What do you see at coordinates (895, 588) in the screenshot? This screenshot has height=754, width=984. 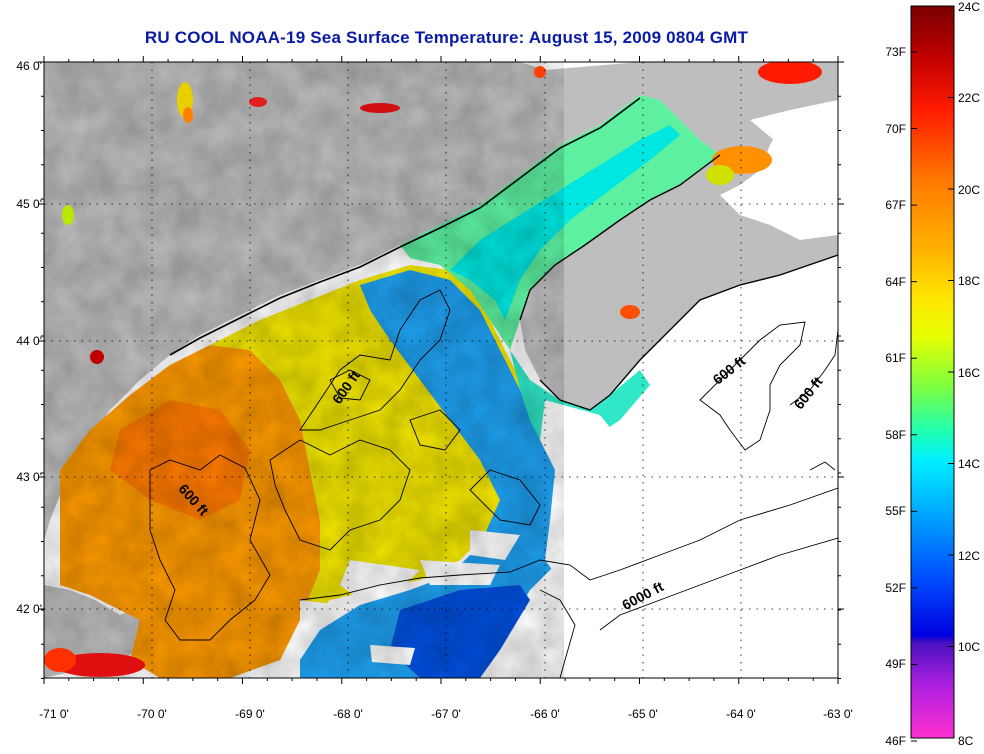 I see `fahrenheit-label: 52F` at bounding box center [895, 588].